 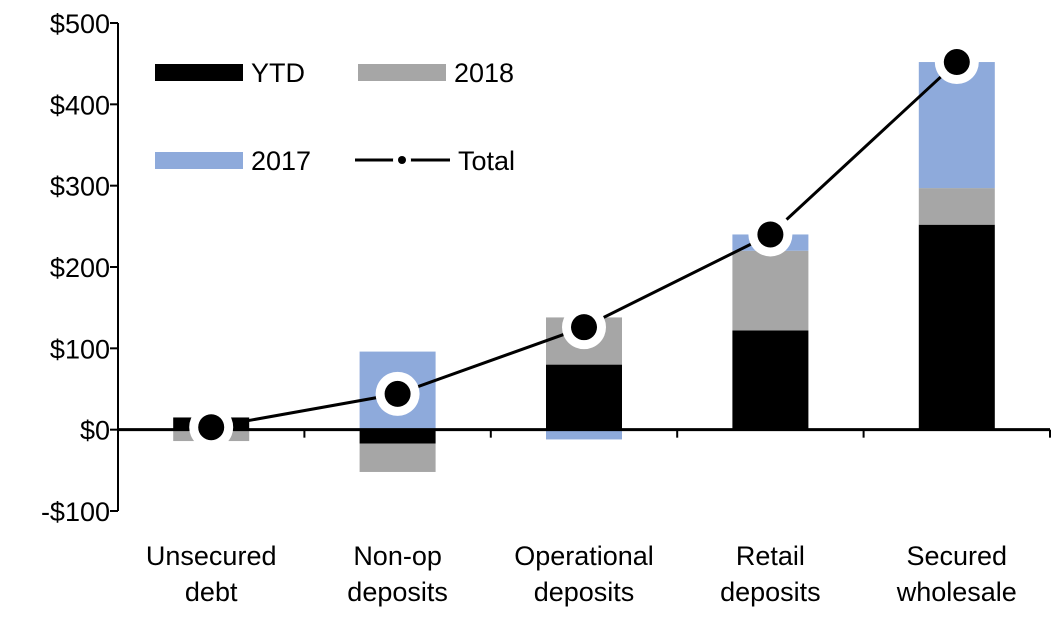 What do you see at coordinates (486, 161) in the screenshot?
I see `legend-label: Total` at bounding box center [486, 161].